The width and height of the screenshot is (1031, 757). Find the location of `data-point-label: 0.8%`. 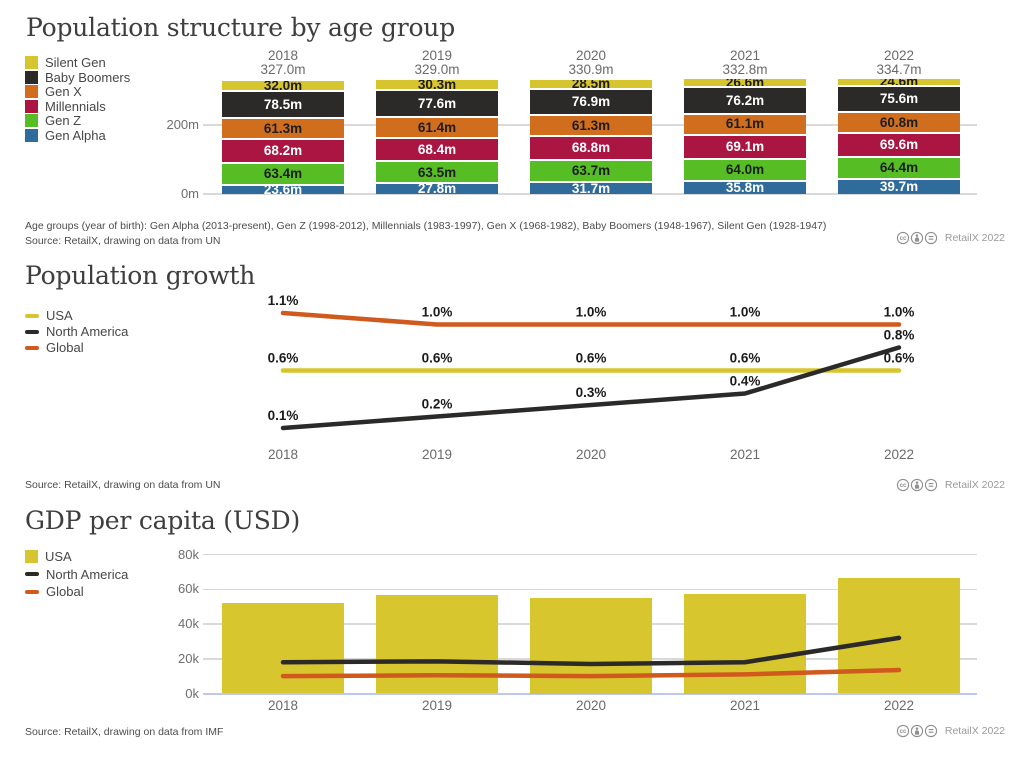

data-point-label: 0.8% is located at coordinates (899, 335).